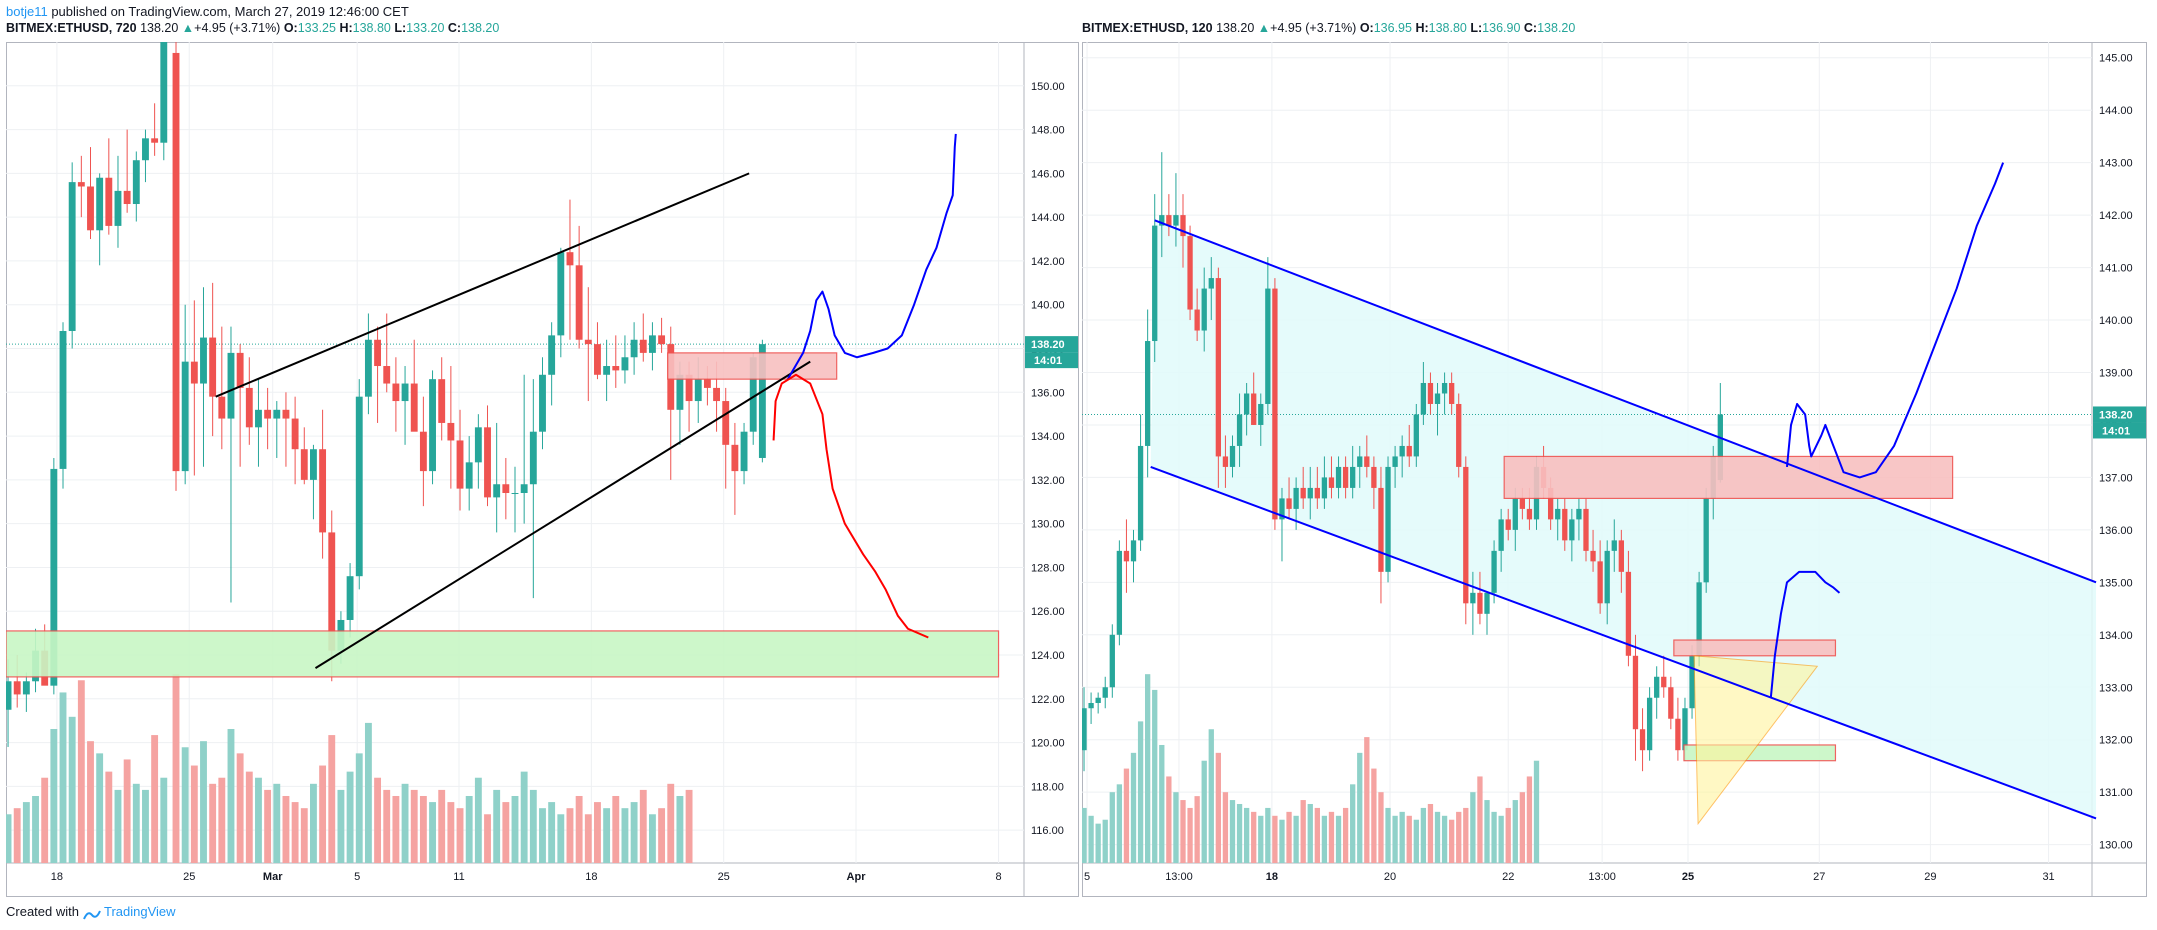  What do you see at coordinates (1179, 877) in the screenshot?
I see `x-tick-label: 13:00` at bounding box center [1179, 877].